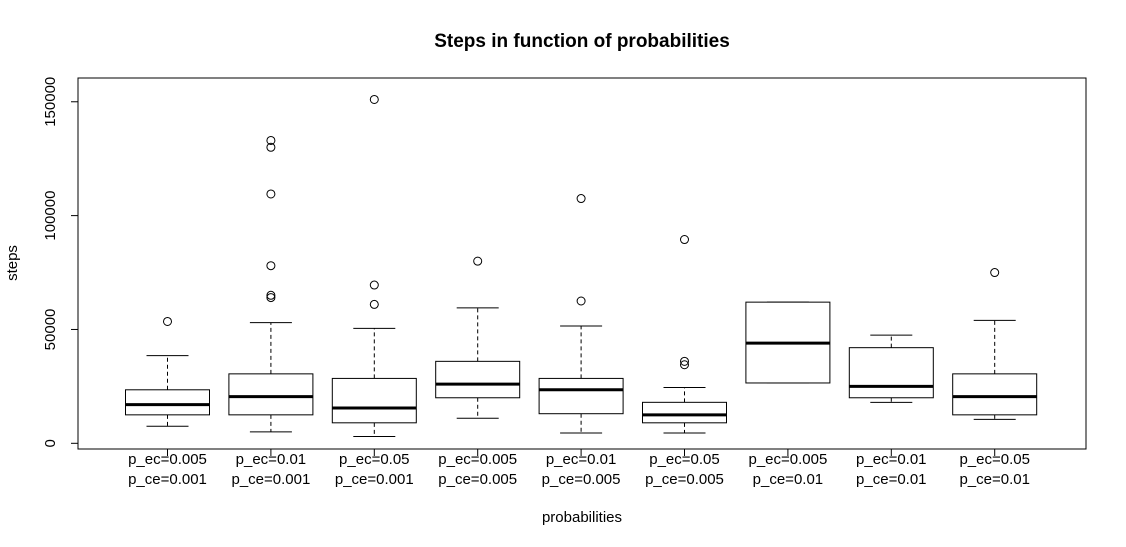  Describe the element at coordinates (50, 102) in the screenshot. I see `y-tick-label: 150000` at that location.